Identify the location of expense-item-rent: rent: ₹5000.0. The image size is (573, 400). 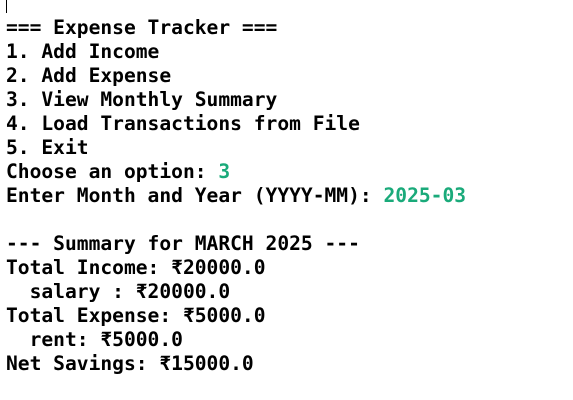
(94, 339).